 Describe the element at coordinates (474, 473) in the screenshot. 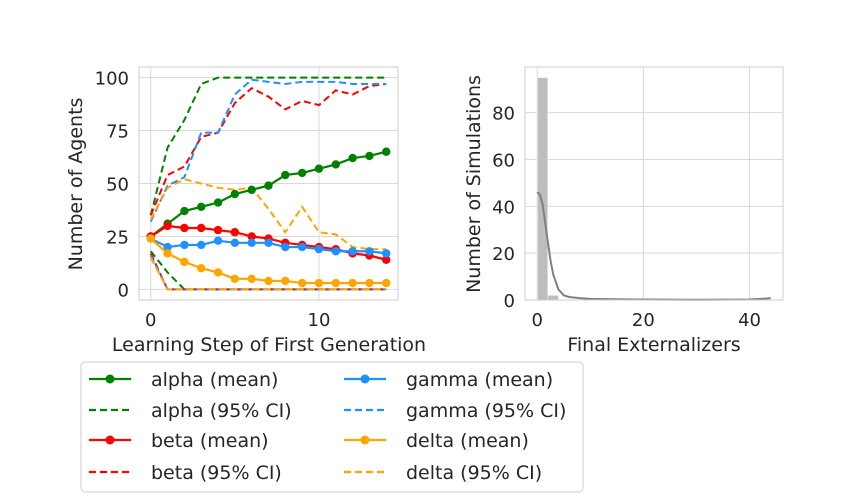

I see `legend-label: delta (95% CI)` at that location.